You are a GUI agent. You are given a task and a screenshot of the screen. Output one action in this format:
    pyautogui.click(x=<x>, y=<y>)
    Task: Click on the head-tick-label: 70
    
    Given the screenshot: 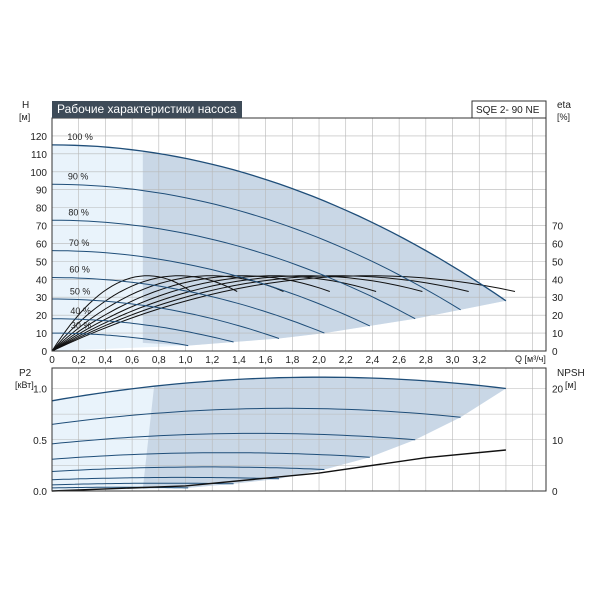 What is the action you would take?
    pyautogui.click(x=42, y=227)
    